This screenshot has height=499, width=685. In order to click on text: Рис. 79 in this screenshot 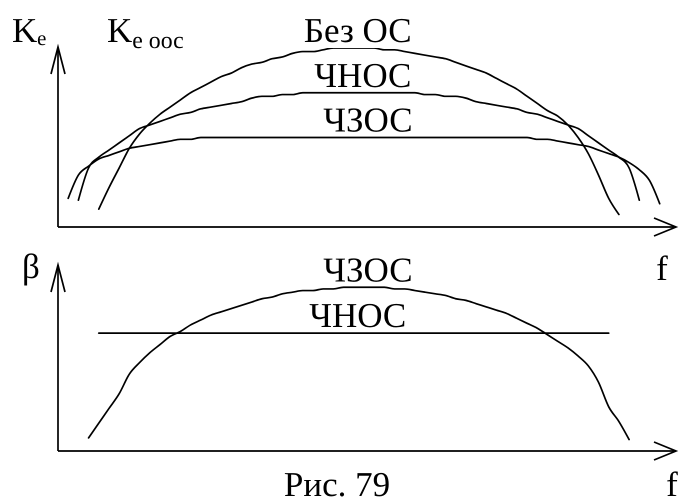, I will do `click(337, 482)`.